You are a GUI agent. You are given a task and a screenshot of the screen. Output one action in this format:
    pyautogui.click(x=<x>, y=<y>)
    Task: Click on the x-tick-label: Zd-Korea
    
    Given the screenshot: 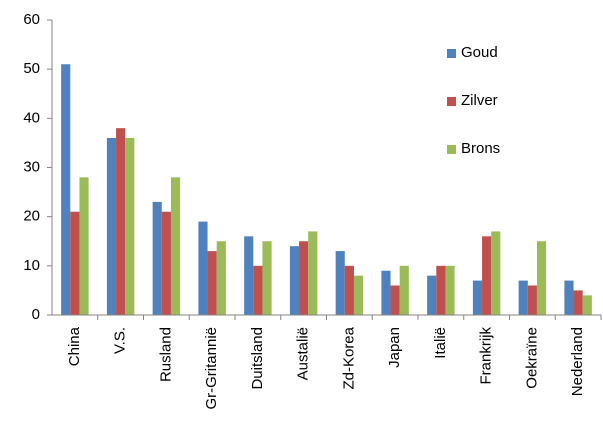 What is the action you would take?
    pyautogui.click(x=348, y=357)
    